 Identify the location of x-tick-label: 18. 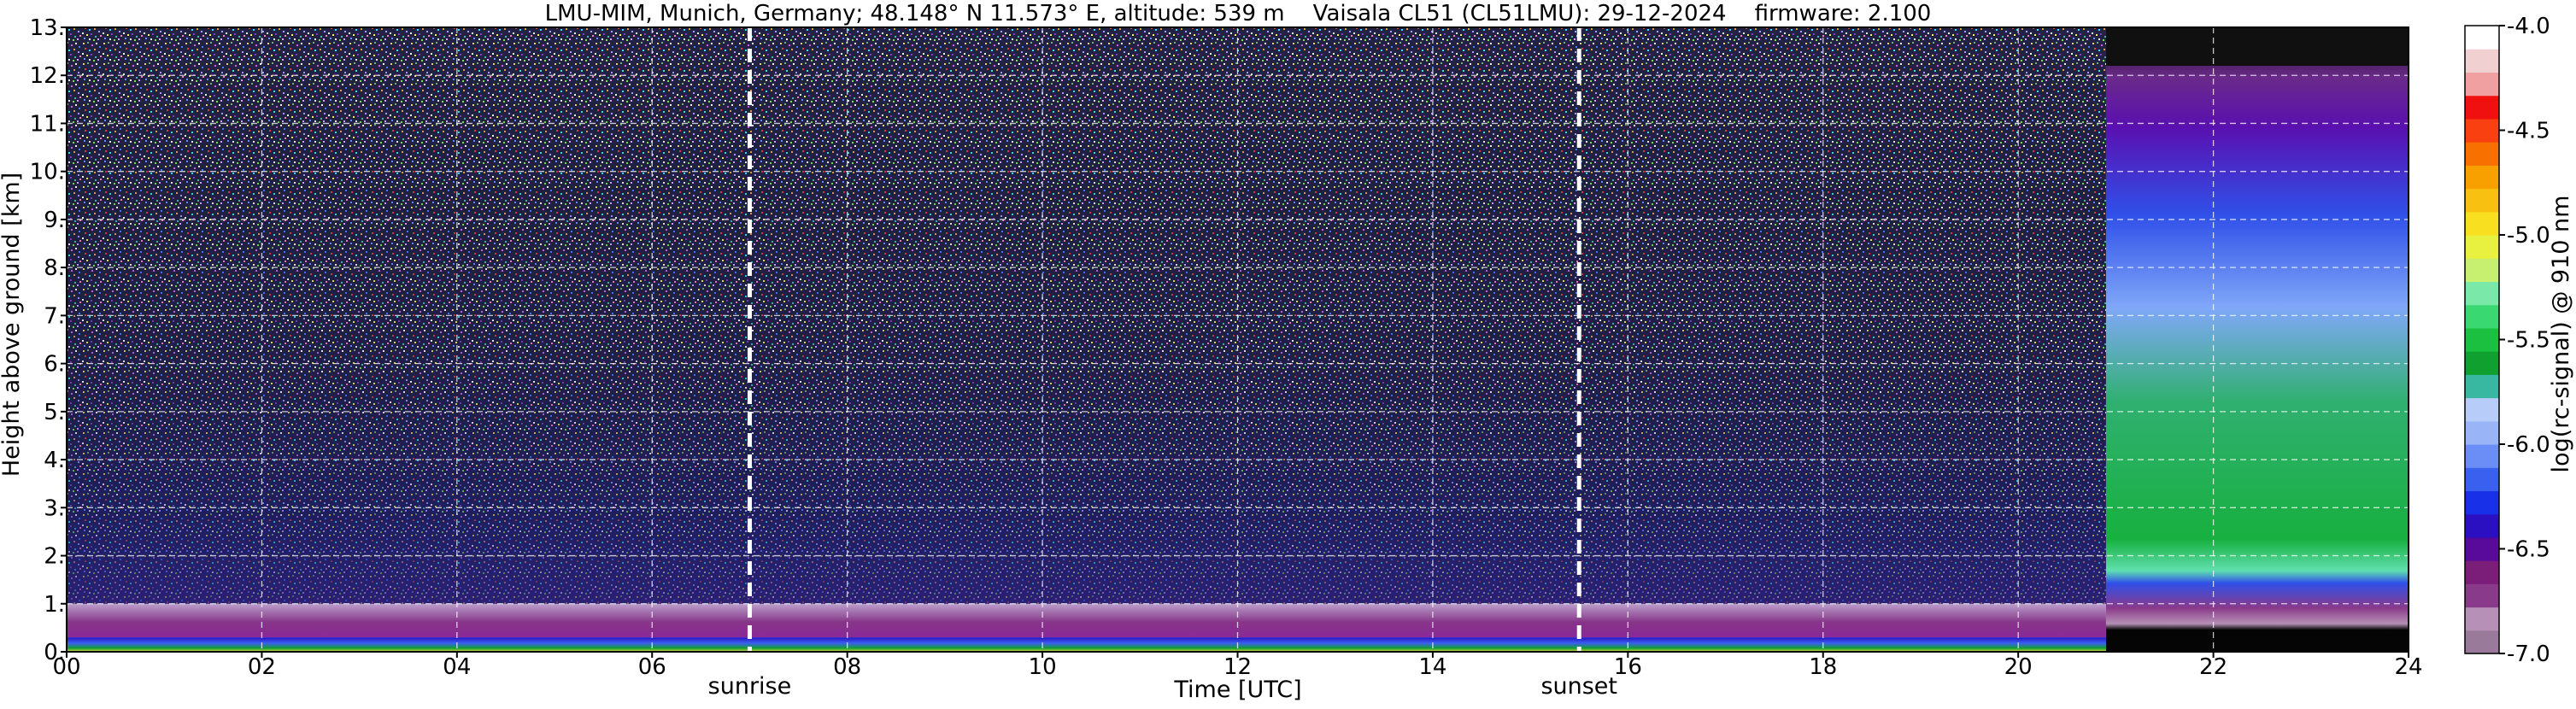
(1823, 667).